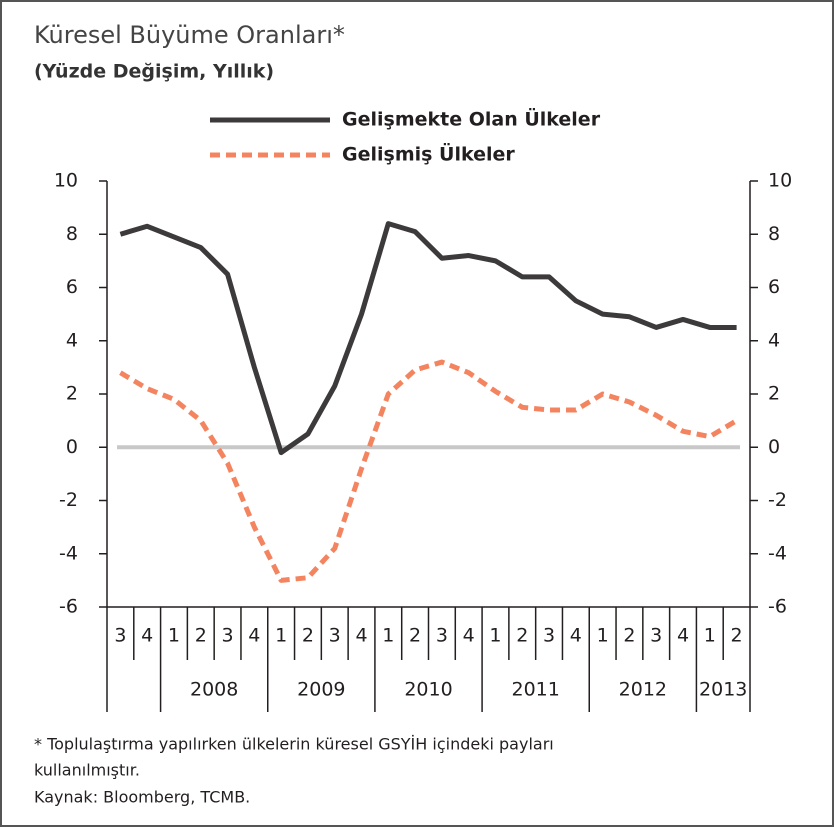  I want to click on y-tick-label: 4, so click(72, 340).